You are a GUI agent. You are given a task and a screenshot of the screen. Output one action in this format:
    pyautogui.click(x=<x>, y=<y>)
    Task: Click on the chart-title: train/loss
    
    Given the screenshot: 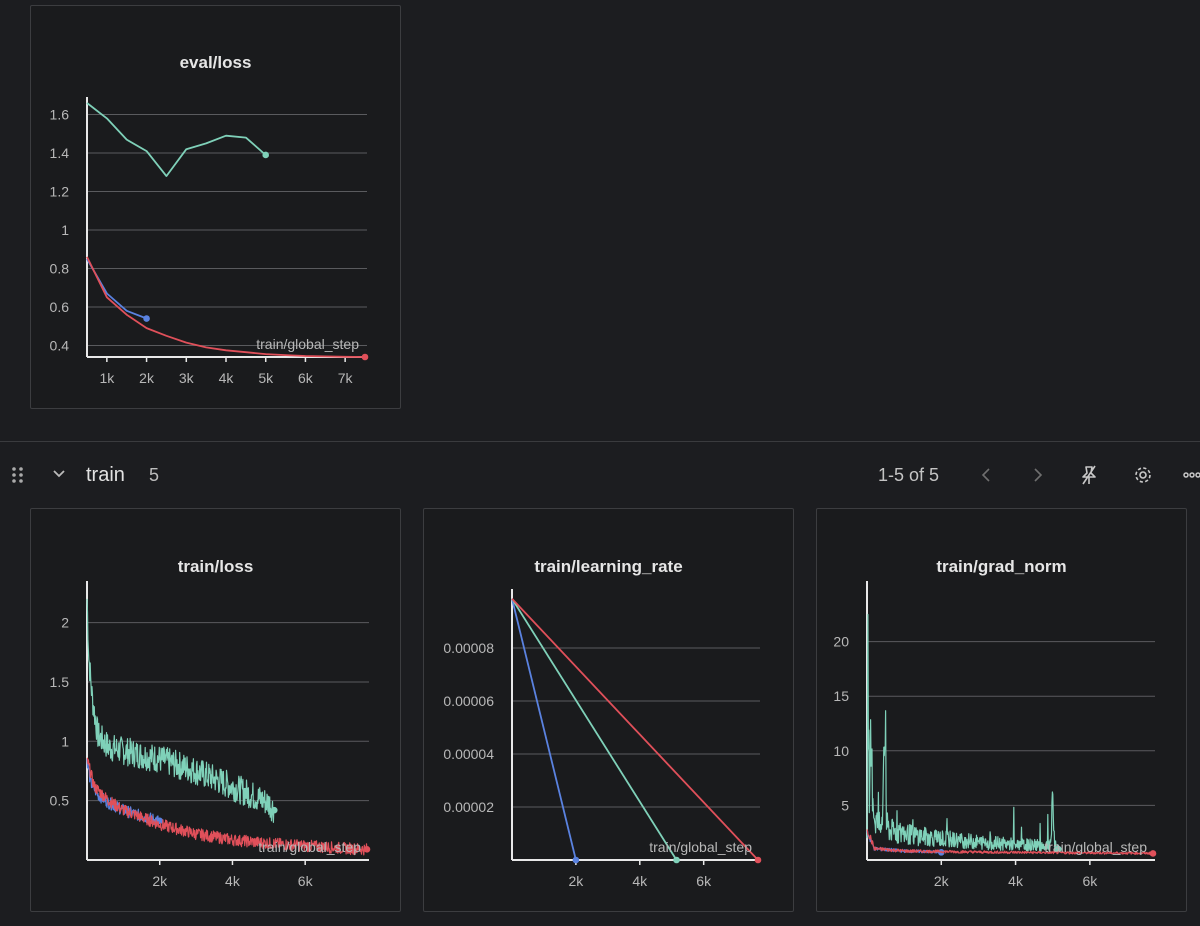 What is the action you would take?
    pyautogui.click(x=215, y=566)
    